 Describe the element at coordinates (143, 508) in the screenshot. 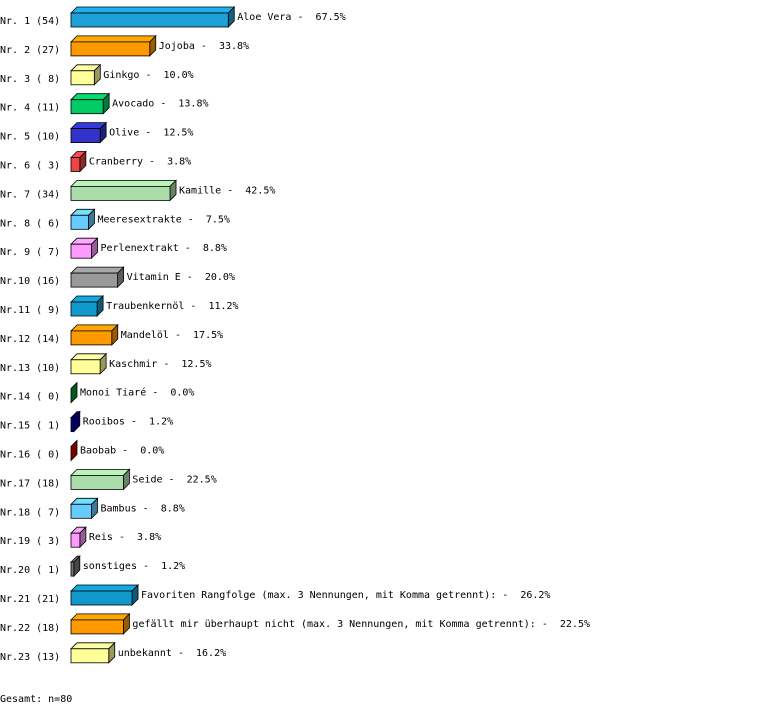

I see `bar-label: Bambus - 8.8%` at that location.